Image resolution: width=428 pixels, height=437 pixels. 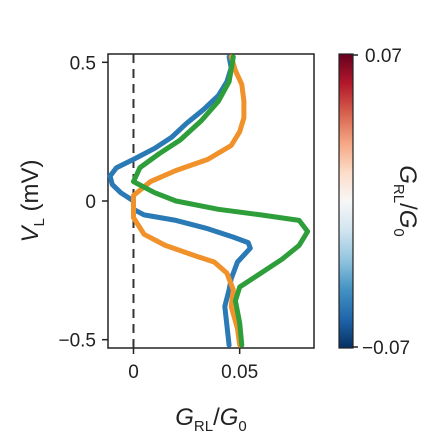 What do you see at coordinates (90, 202) in the screenshot?
I see `y-tick-label: 0` at bounding box center [90, 202].